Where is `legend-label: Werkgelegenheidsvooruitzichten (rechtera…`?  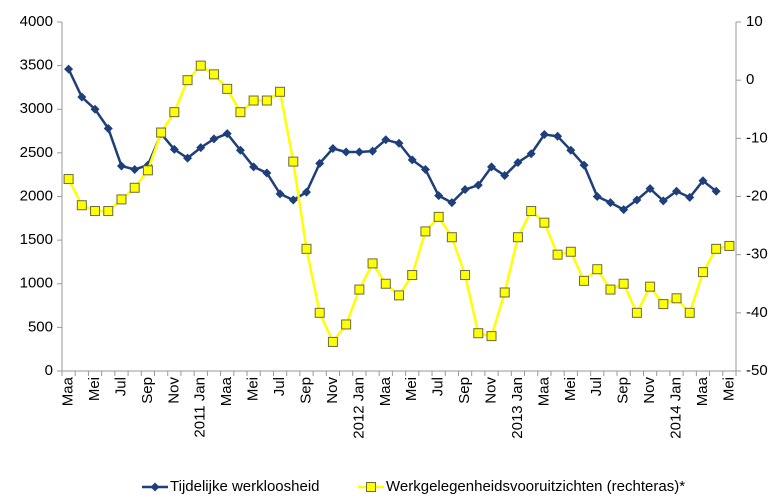
legend-label: Werkgelegenheidsvooruitzichten (rechtera… is located at coordinates (535, 486).